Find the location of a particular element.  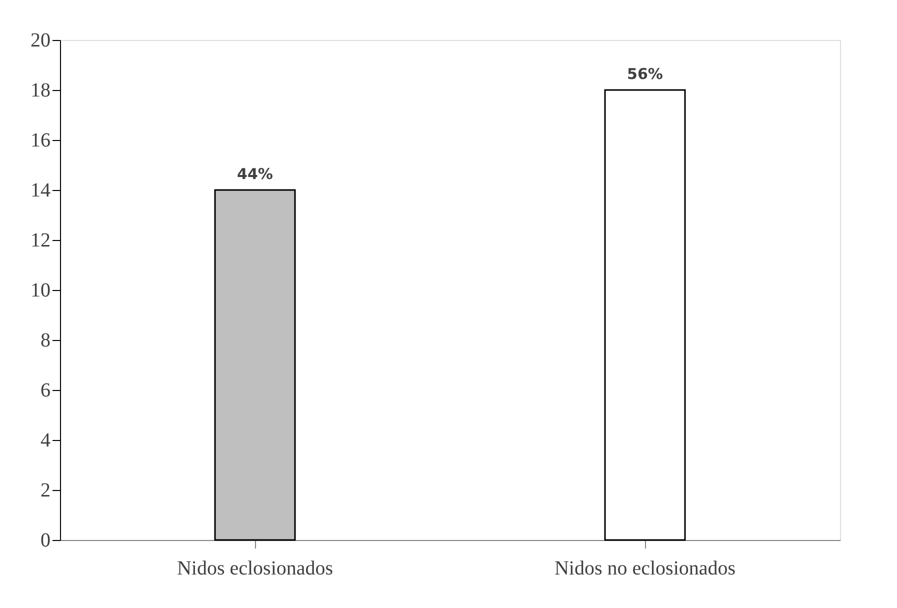

y-tick-label: 4 is located at coordinates (45, 441).